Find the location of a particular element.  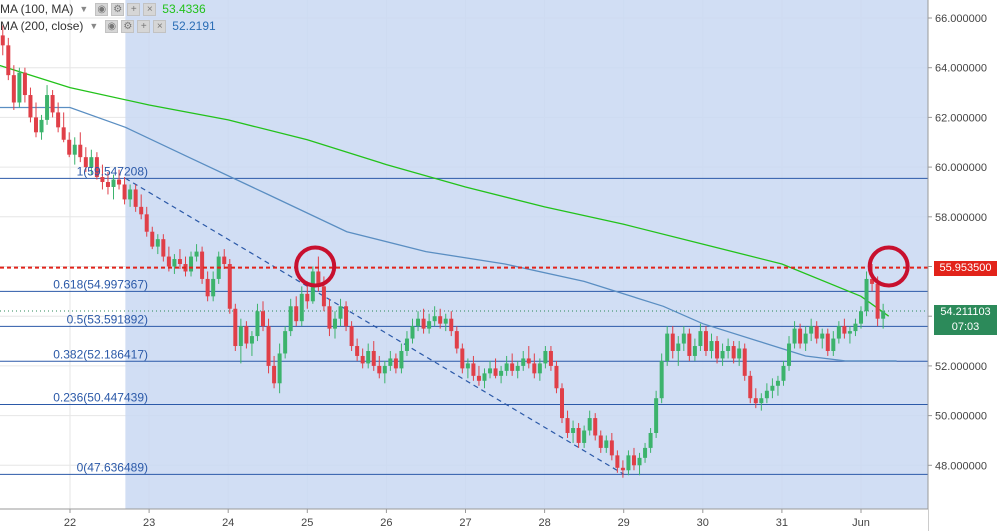

time-axis-panel is located at coordinates (464, 520).